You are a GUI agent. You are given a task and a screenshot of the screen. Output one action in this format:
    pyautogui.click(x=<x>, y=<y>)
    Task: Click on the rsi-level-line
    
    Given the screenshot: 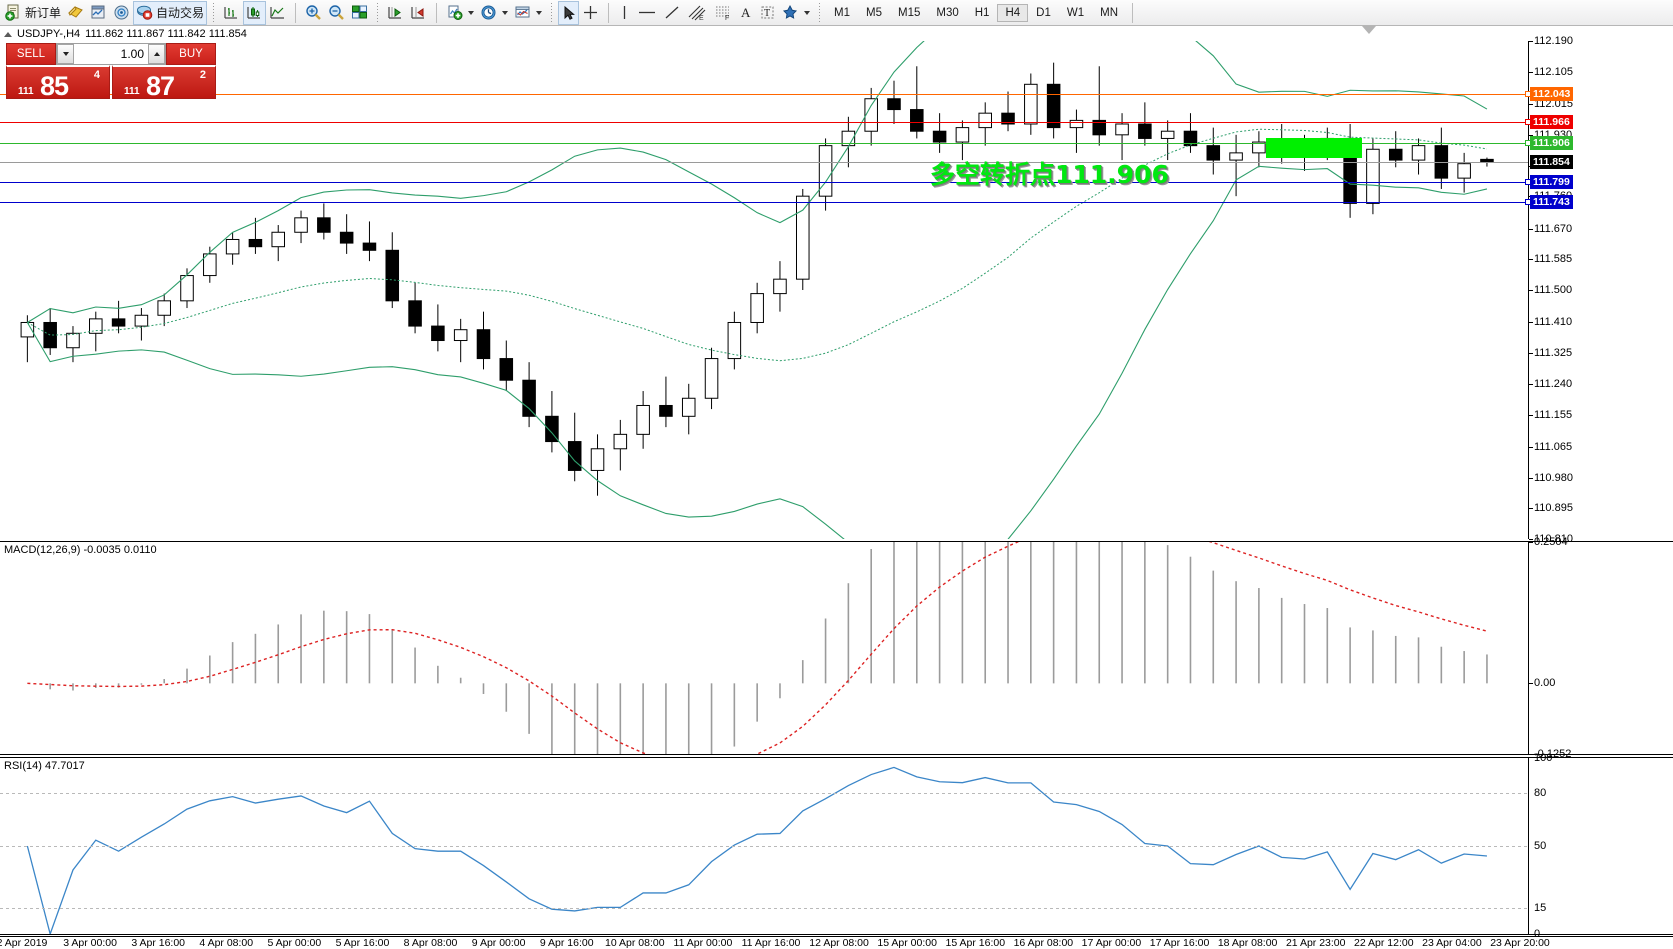 What is the action you would take?
    pyautogui.click(x=764, y=846)
    